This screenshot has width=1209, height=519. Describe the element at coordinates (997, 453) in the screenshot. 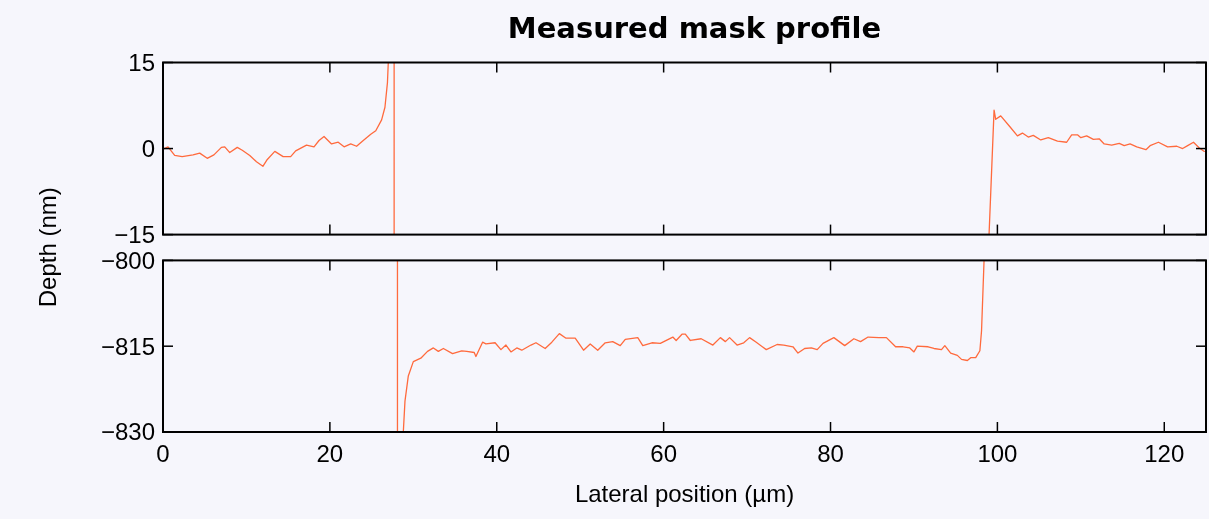

I see `x-tick-label: 100` at that location.